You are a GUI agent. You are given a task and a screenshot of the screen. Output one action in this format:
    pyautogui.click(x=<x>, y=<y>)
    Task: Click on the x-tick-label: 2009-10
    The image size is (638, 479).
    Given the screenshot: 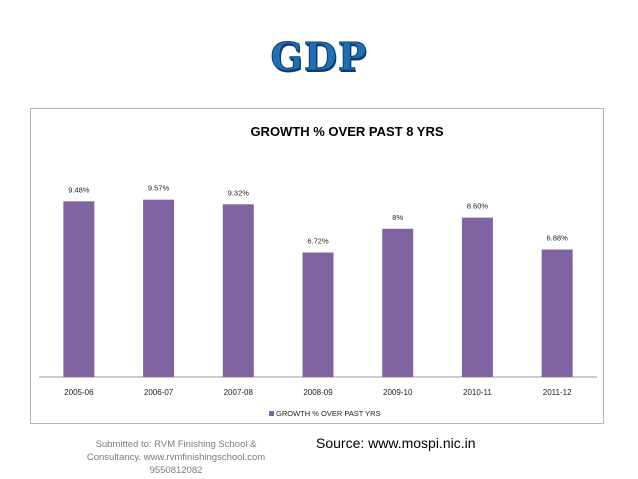 What is the action you would take?
    pyautogui.click(x=398, y=392)
    